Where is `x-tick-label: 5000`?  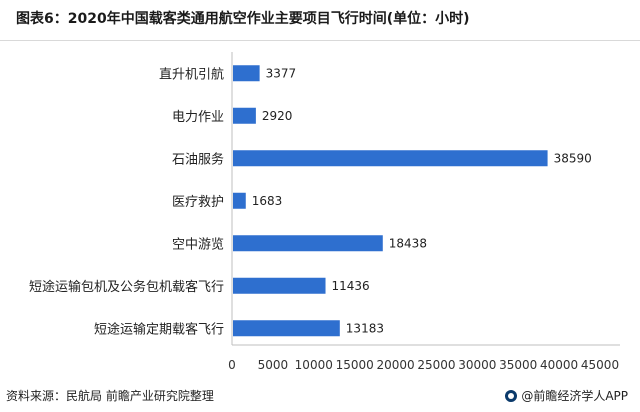 x-tick-label: 5000 is located at coordinates (273, 365).